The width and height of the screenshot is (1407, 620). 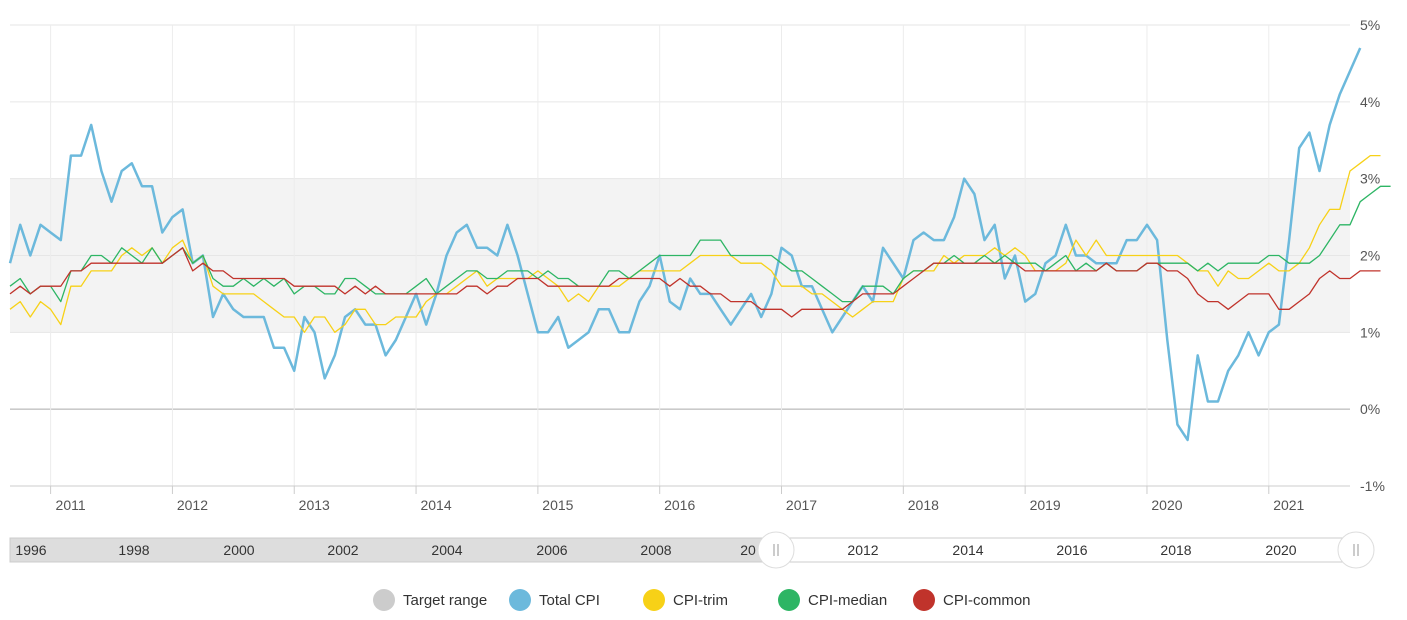 What do you see at coordinates (435, 505) in the screenshot?
I see `x-tick-label: 2014` at bounding box center [435, 505].